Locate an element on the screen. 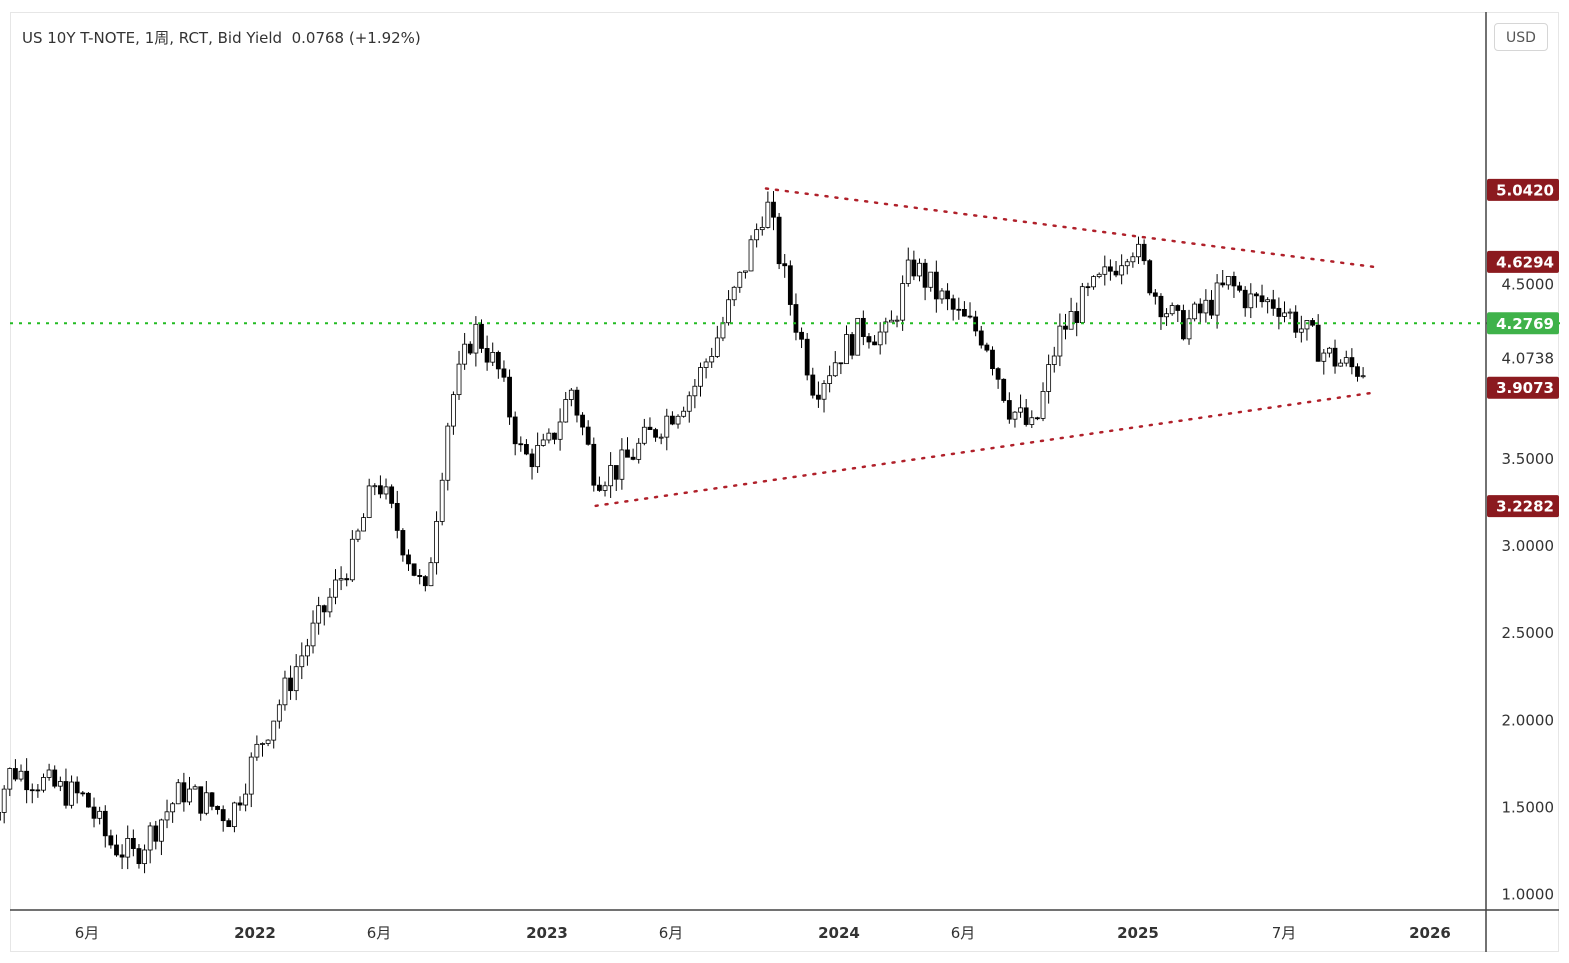  price-tag-label: 4.2769 is located at coordinates (1525, 324).